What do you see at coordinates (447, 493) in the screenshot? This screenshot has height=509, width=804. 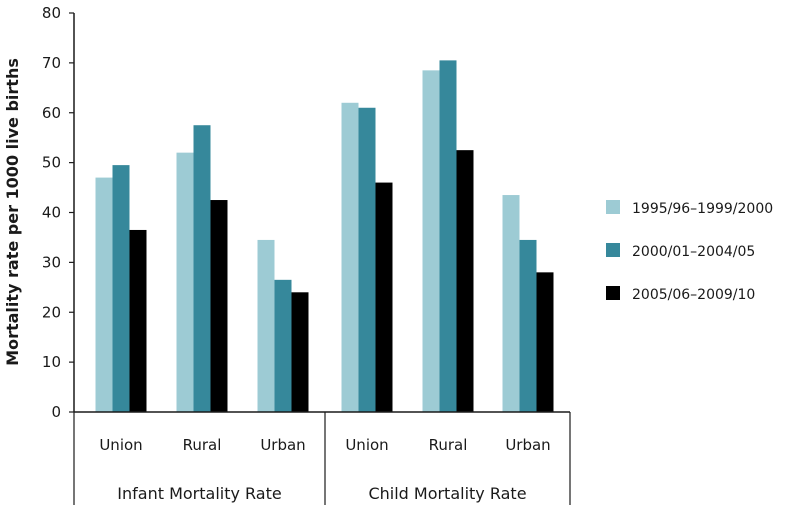 I see `group-label: Child Mortality Rate` at bounding box center [447, 493].